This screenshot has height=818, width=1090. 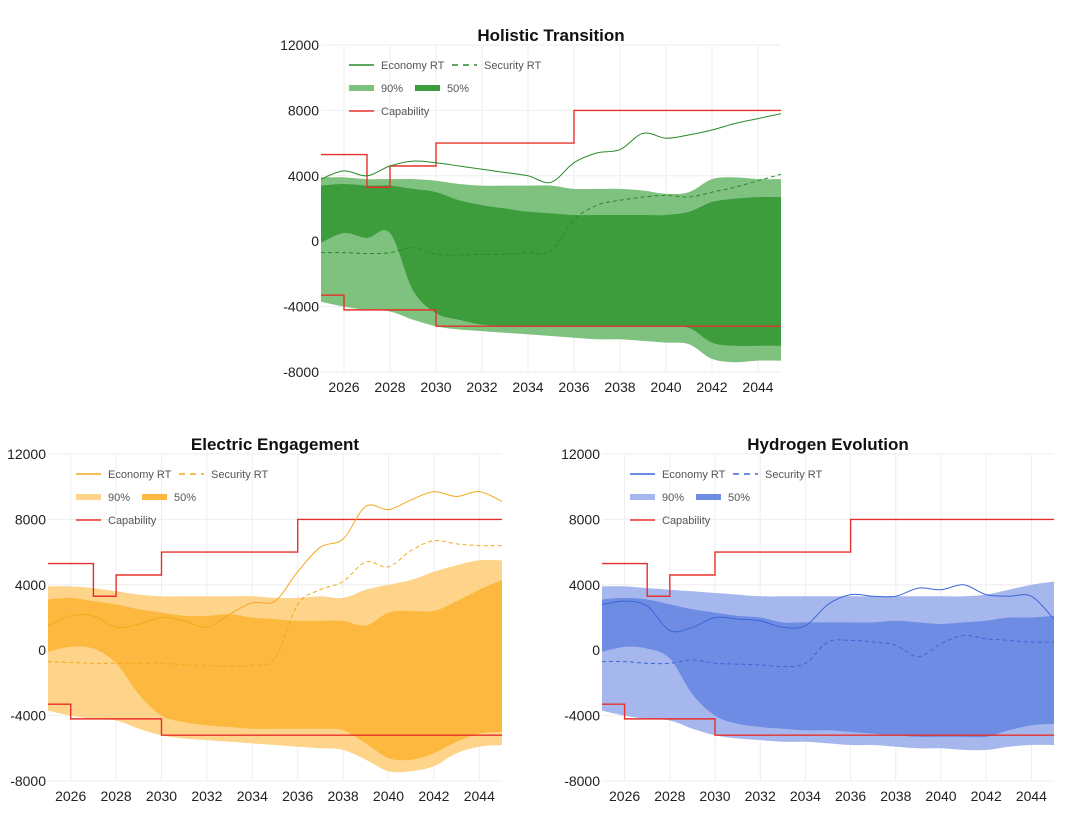 What do you see at coordinates (828, 444) in the screenshot?
I see `chart-title: Hydrogen Evolution` at bounding box center [828, 444].